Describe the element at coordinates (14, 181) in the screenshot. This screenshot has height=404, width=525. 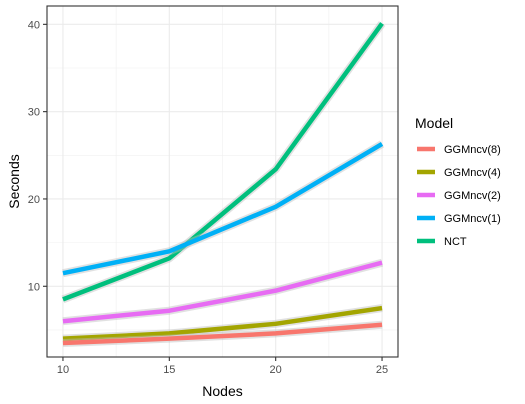
I see `y-axis-title: Seconds` at that location.